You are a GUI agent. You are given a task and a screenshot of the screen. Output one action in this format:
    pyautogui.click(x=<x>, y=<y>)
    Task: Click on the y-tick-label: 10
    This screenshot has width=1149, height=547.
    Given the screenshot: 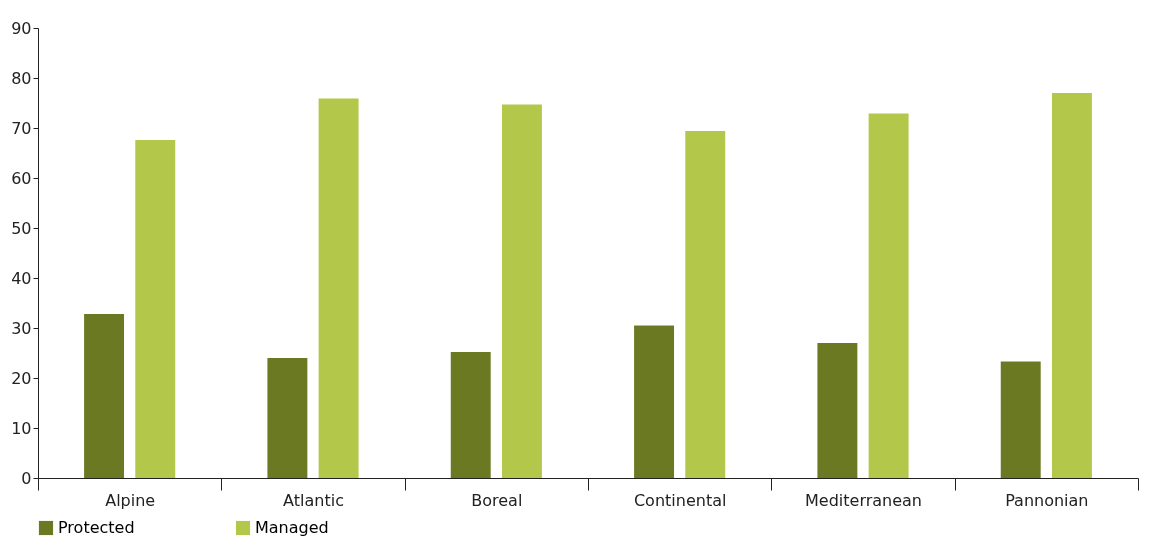 What is the action you would take?
    pyautogui.click(x=21, y=428)
    